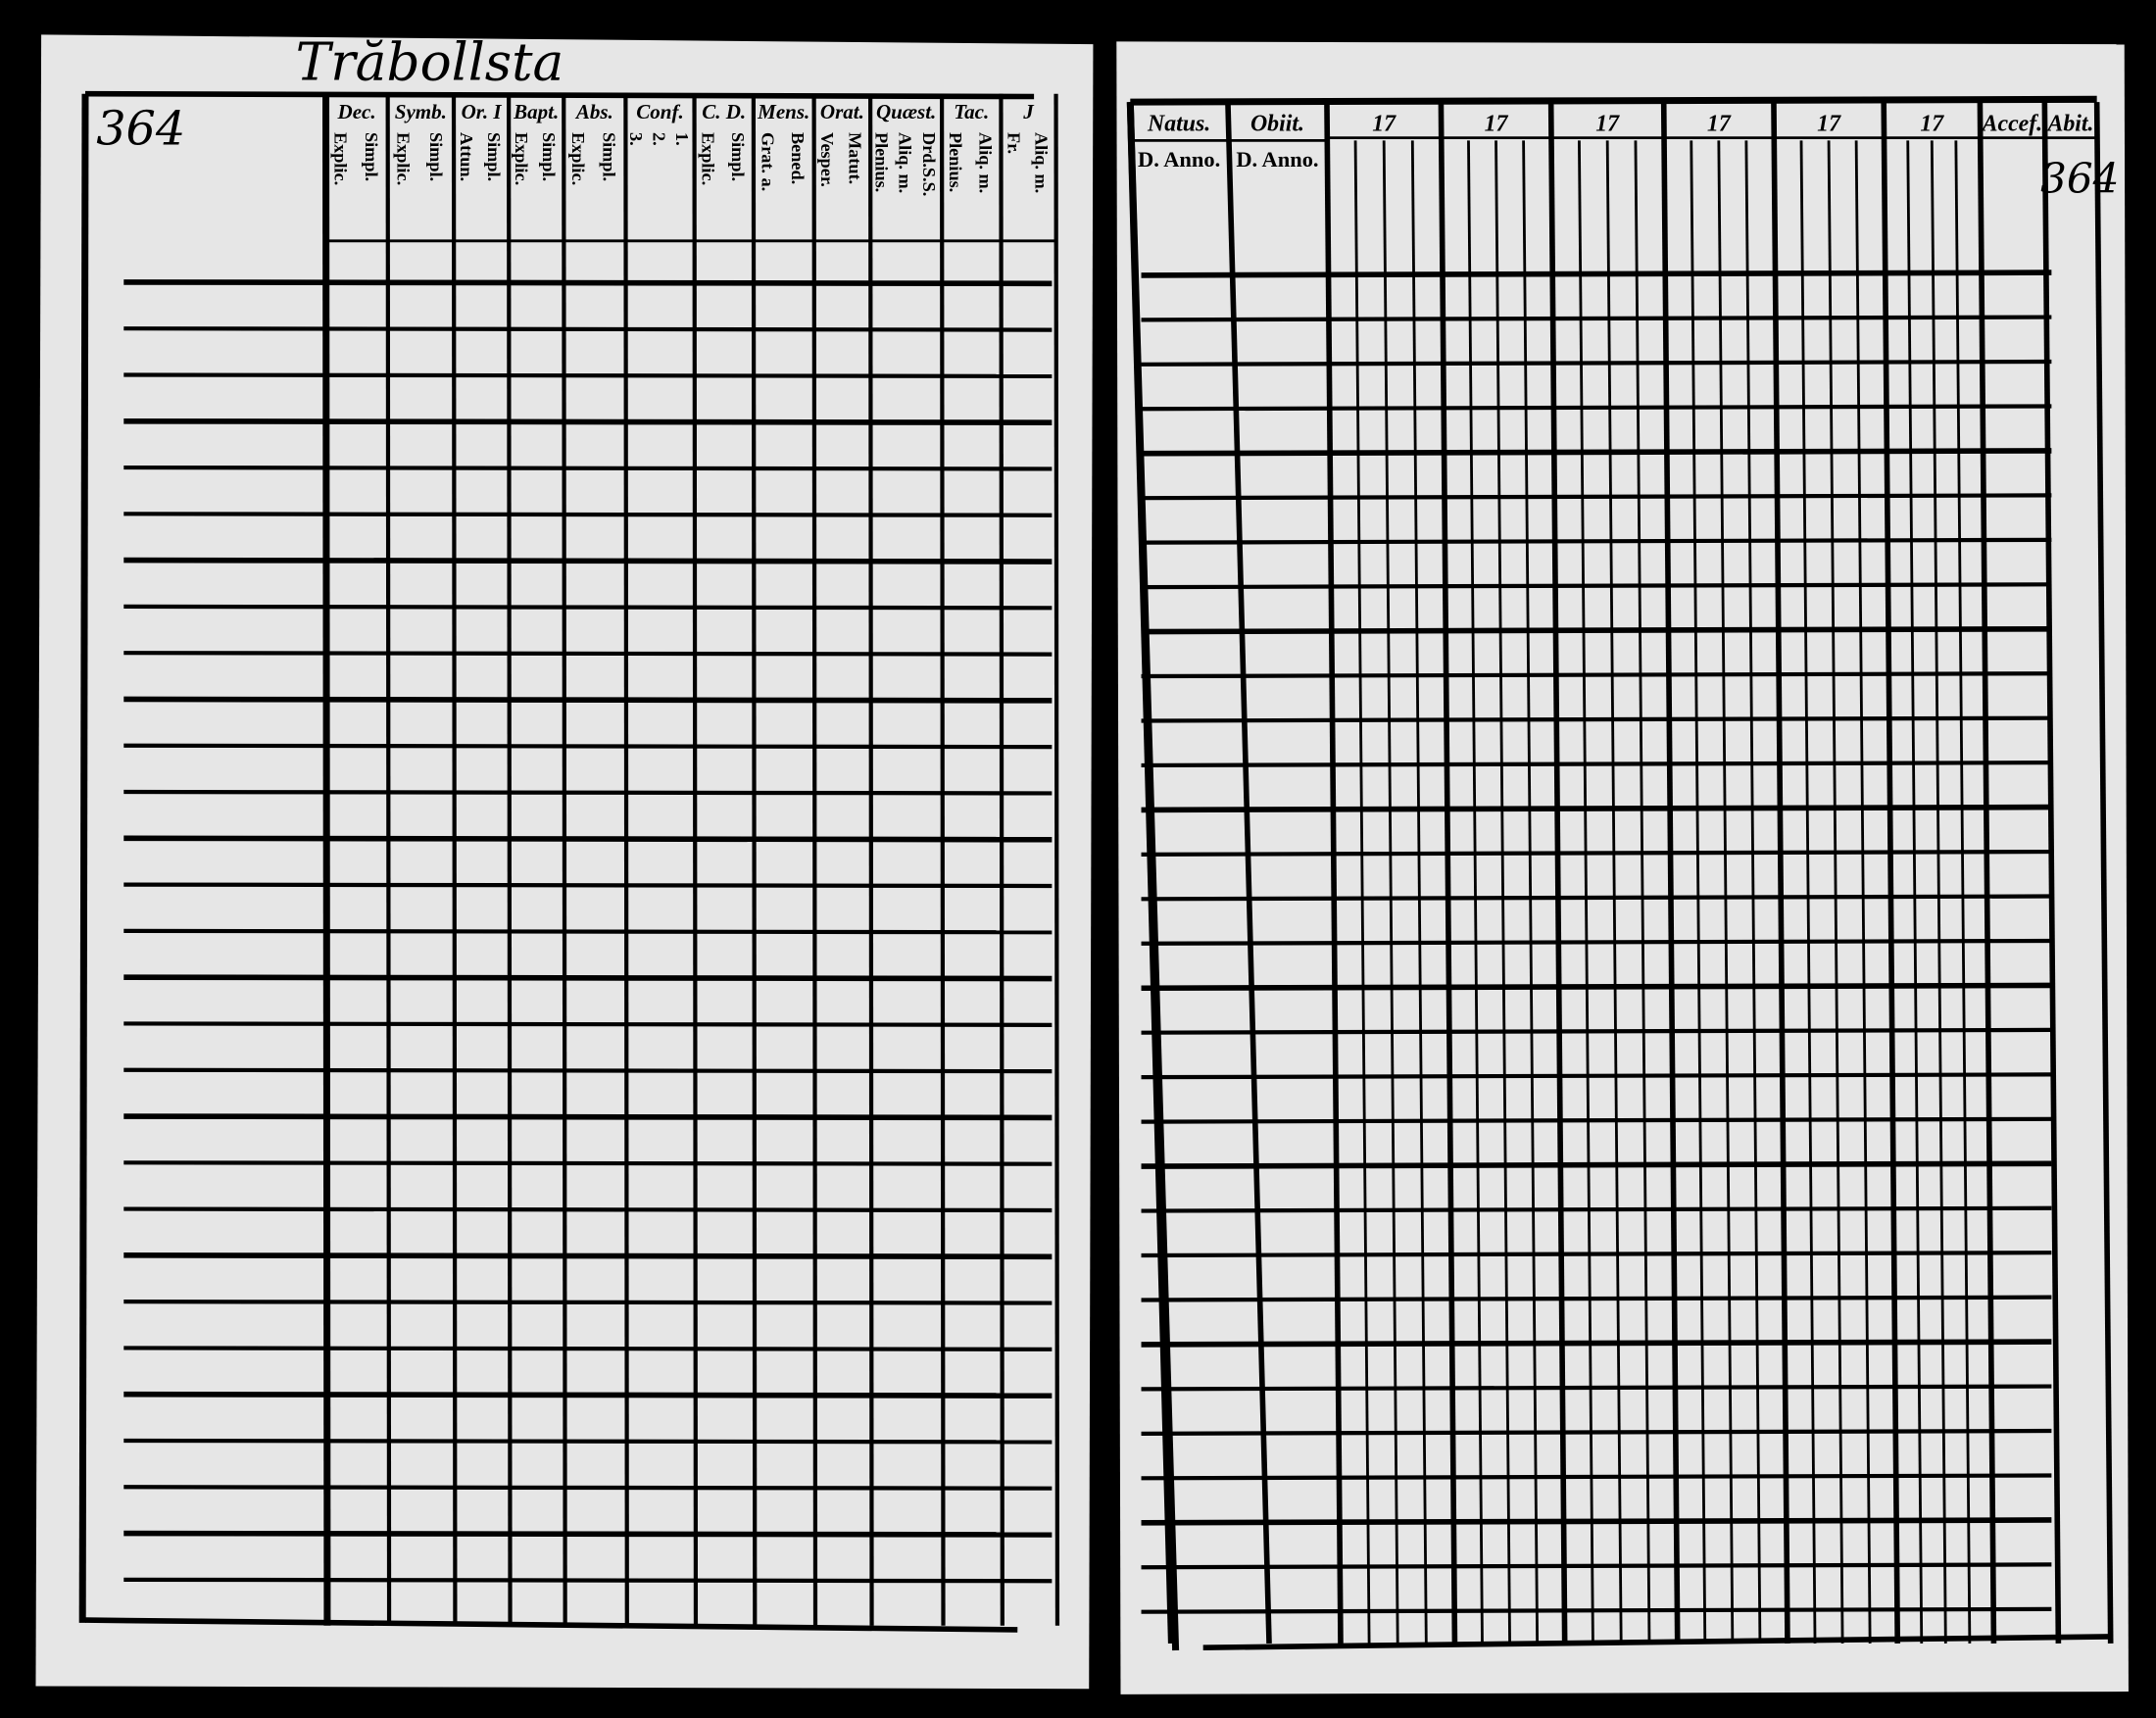 Image resolution: width=2156 pixels, height=1718 pixels. I want to click on column-header: Mens., so click(783, 111).